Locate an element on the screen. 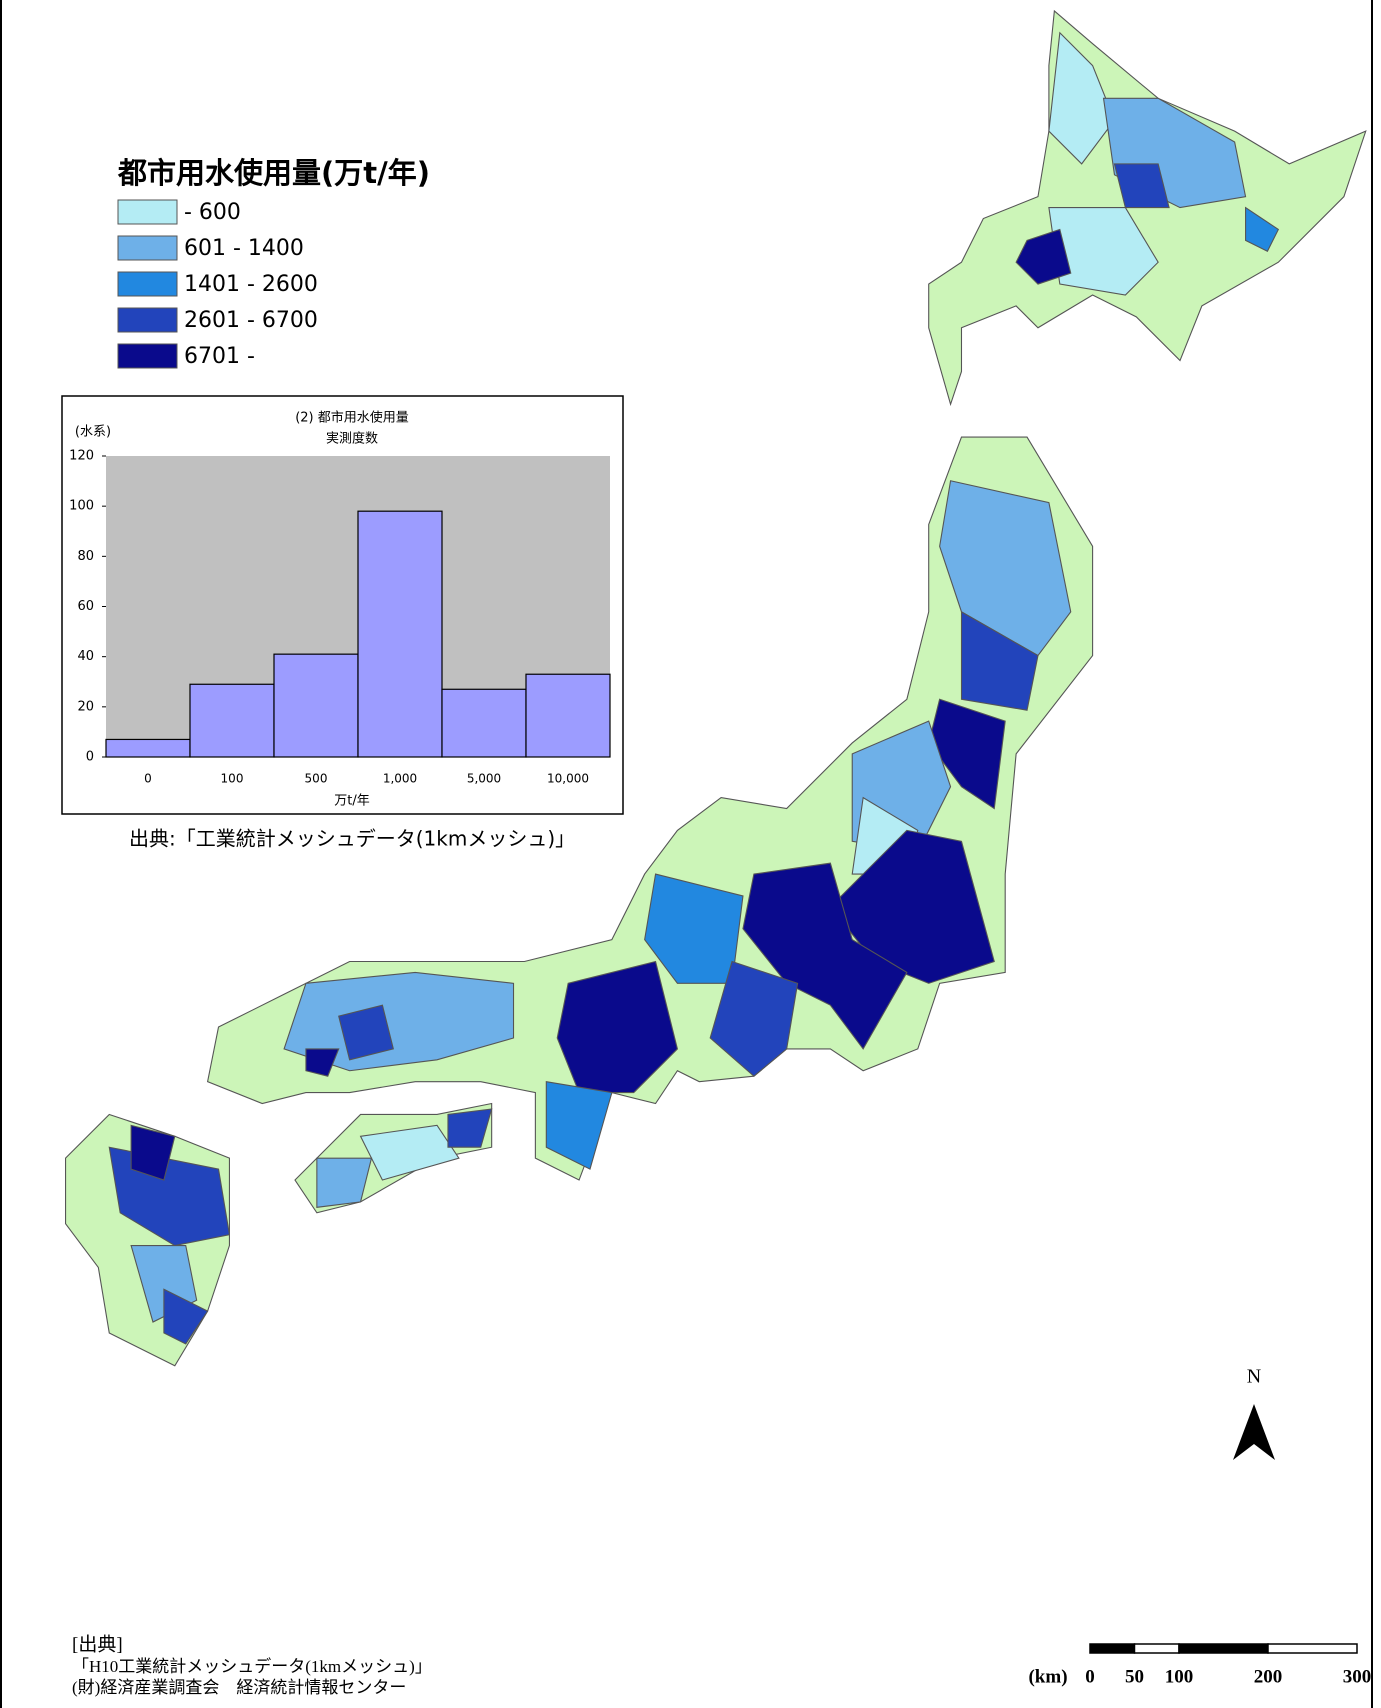 The height and width of the screenshot is (1708, 1381). source-heading: [出典] is located at coordinates (97, 1644).